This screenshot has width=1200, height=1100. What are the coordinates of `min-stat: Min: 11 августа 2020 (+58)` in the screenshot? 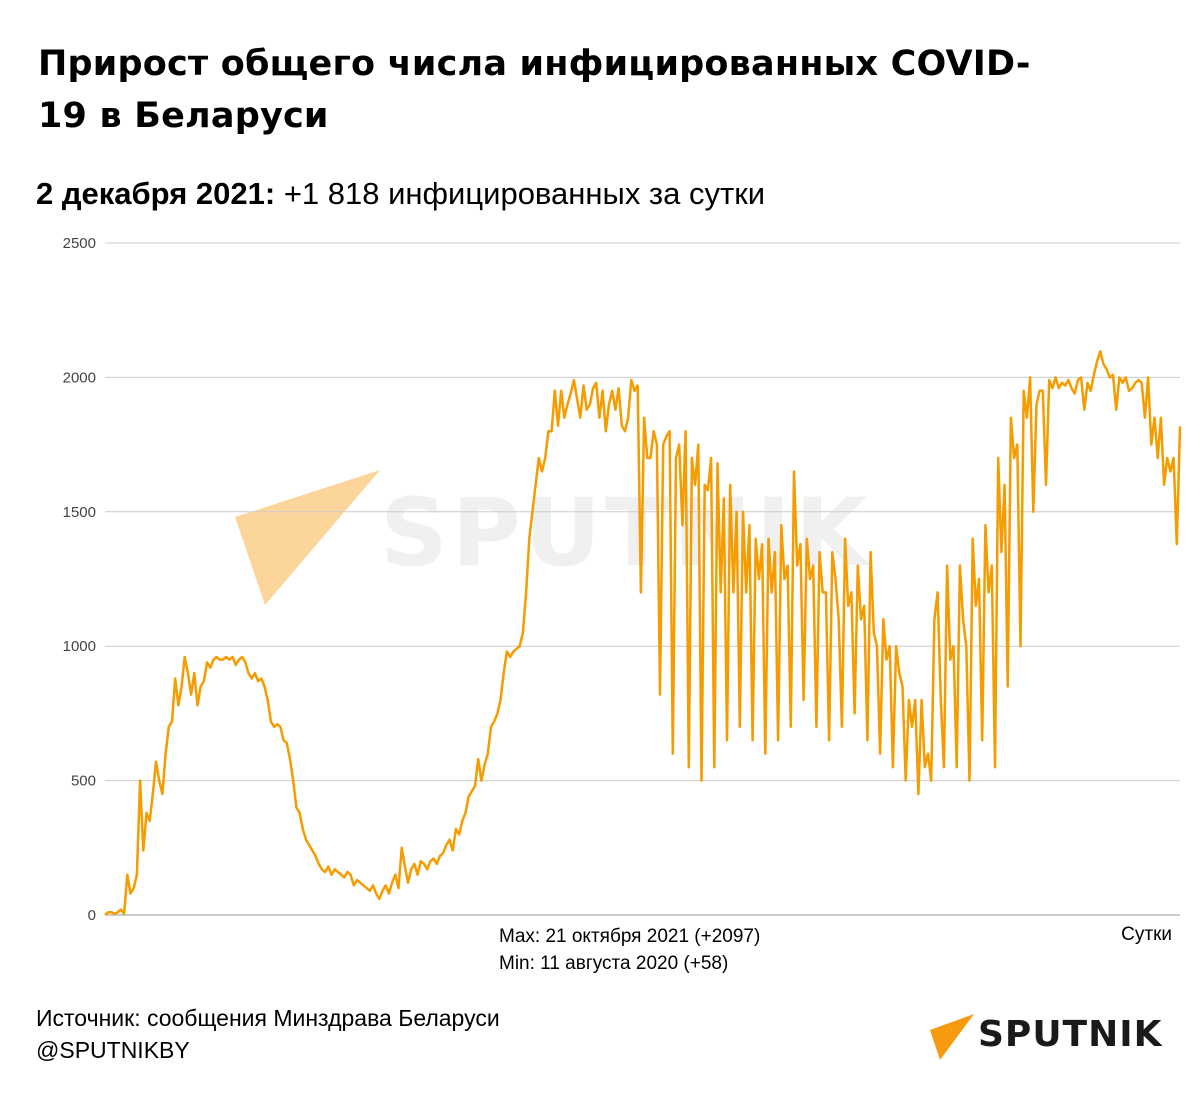 It's located at (614, 963).